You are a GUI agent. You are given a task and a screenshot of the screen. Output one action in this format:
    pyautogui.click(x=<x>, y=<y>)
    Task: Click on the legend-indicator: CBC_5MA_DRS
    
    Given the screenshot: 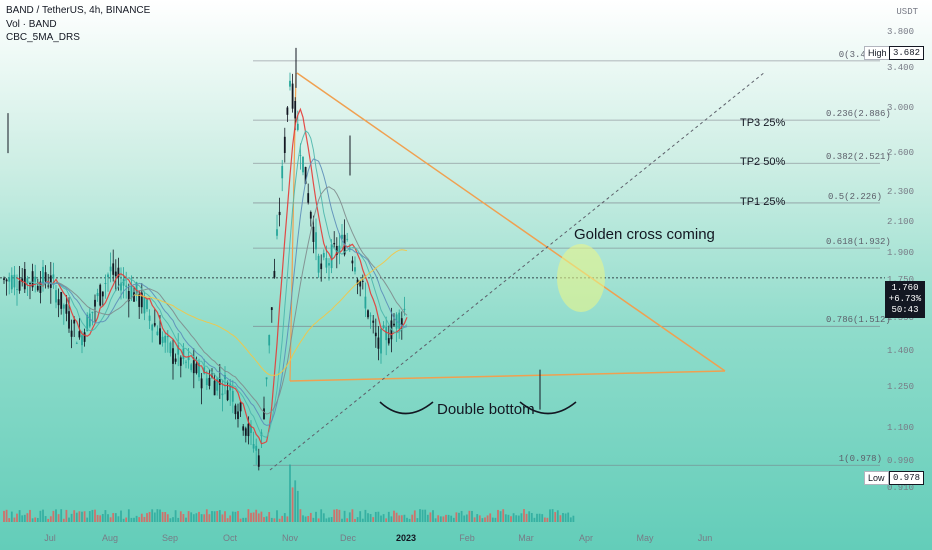 What is the action you would take?
    pyautogui.click(x=43, y=37)
    